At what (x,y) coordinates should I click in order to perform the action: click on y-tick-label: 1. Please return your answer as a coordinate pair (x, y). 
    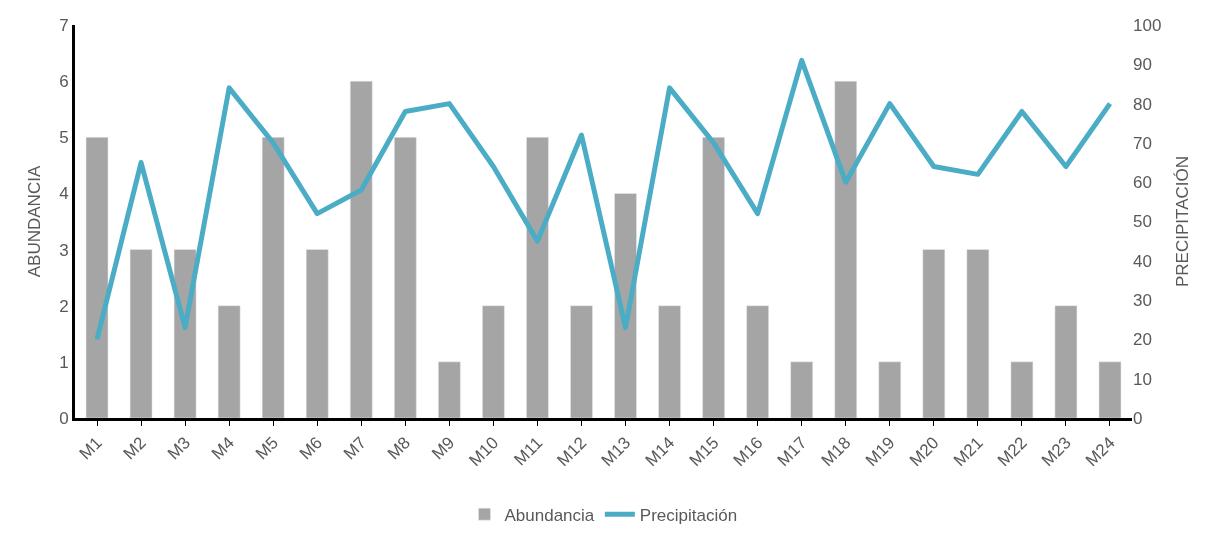
    Looking at the image, I should click on (64, 362).